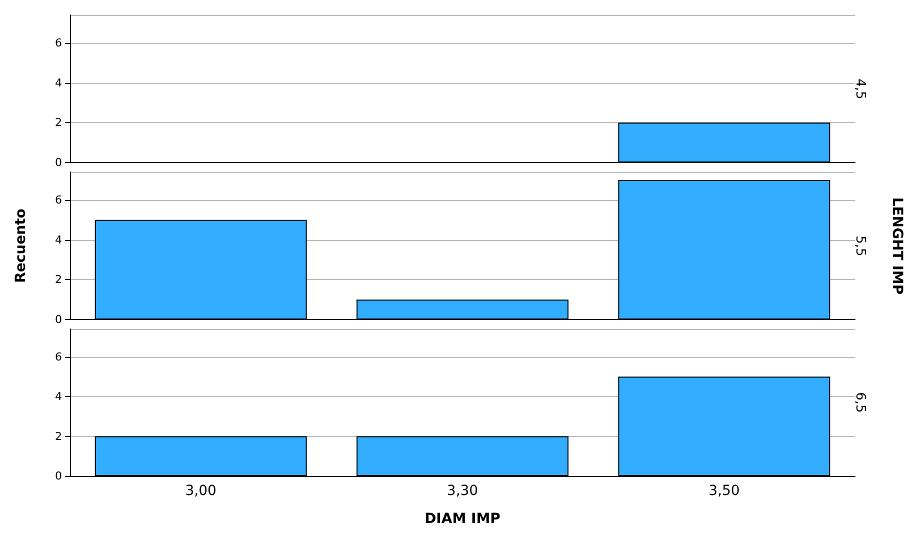 The image size is (910, 542). I want to click on x-tick-label: 3,30, so click(462, 491).